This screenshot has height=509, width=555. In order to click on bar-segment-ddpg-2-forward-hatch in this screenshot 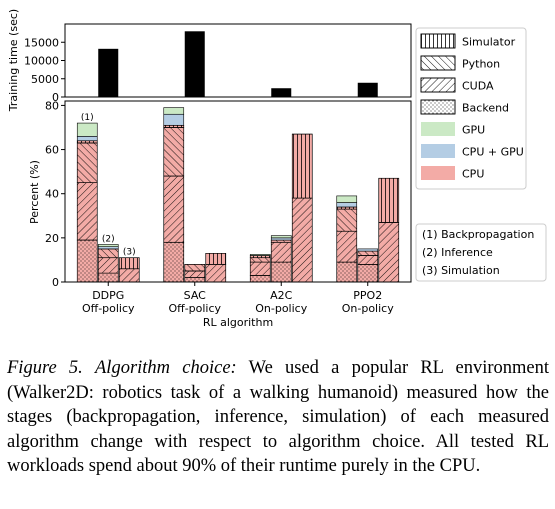, I will do `click(108, 265)`.